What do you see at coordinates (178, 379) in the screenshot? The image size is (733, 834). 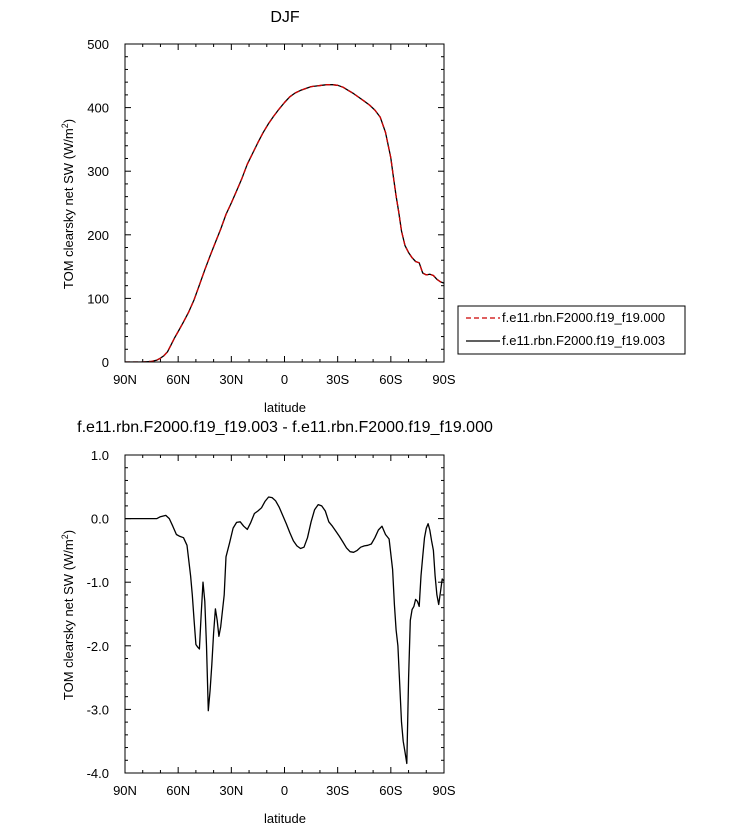 I see `top-chart-x-tick-label: 60N` at bounding box center [178, 379].